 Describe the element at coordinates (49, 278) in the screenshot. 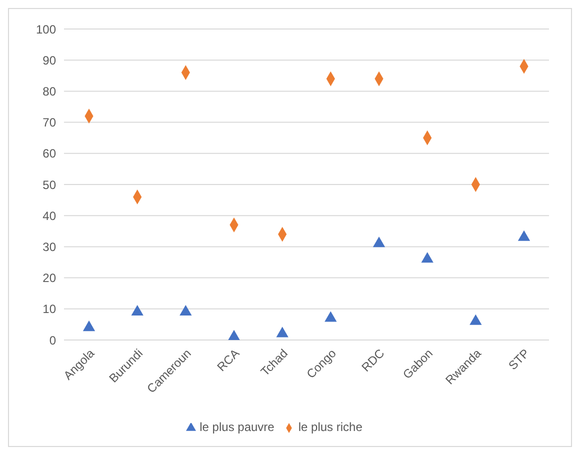

I see `y-tick-label: 20` at that location.